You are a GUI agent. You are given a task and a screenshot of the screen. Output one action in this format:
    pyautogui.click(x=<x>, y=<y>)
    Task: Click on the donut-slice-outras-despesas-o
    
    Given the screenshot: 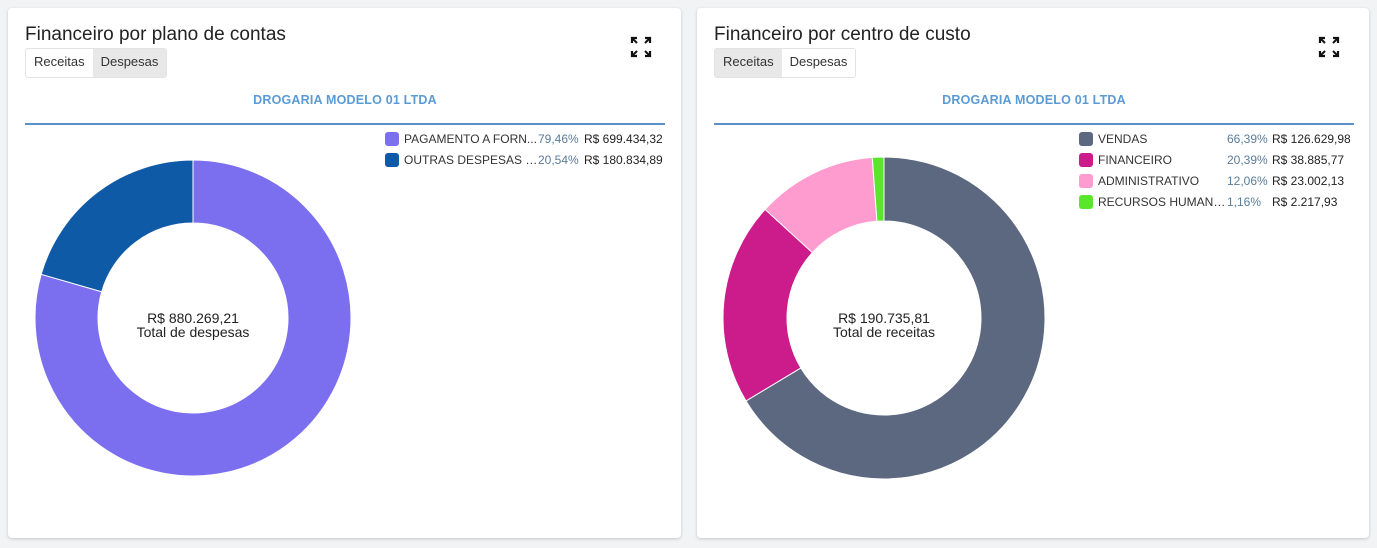 What is the action you would take?
    pyautogui.click(x=117, y=226)
    